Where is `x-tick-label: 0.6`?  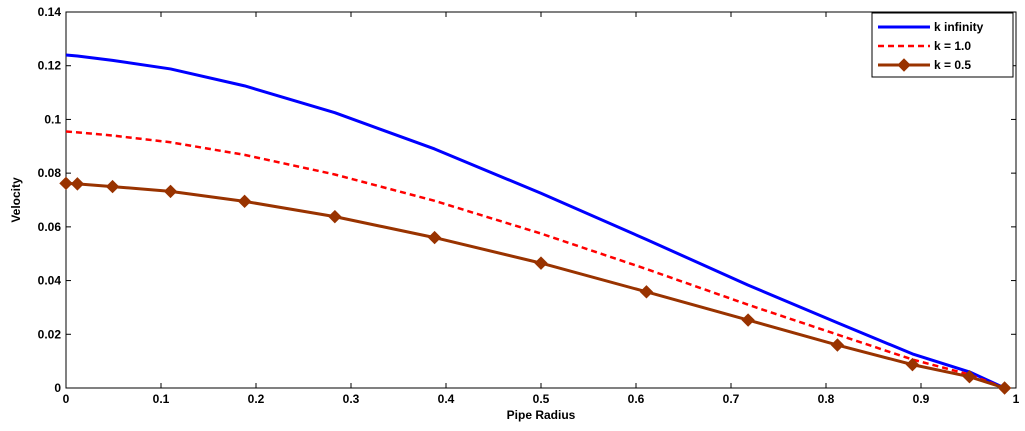
x-tick-label: 0.6 is located at coordinates (636, 399).